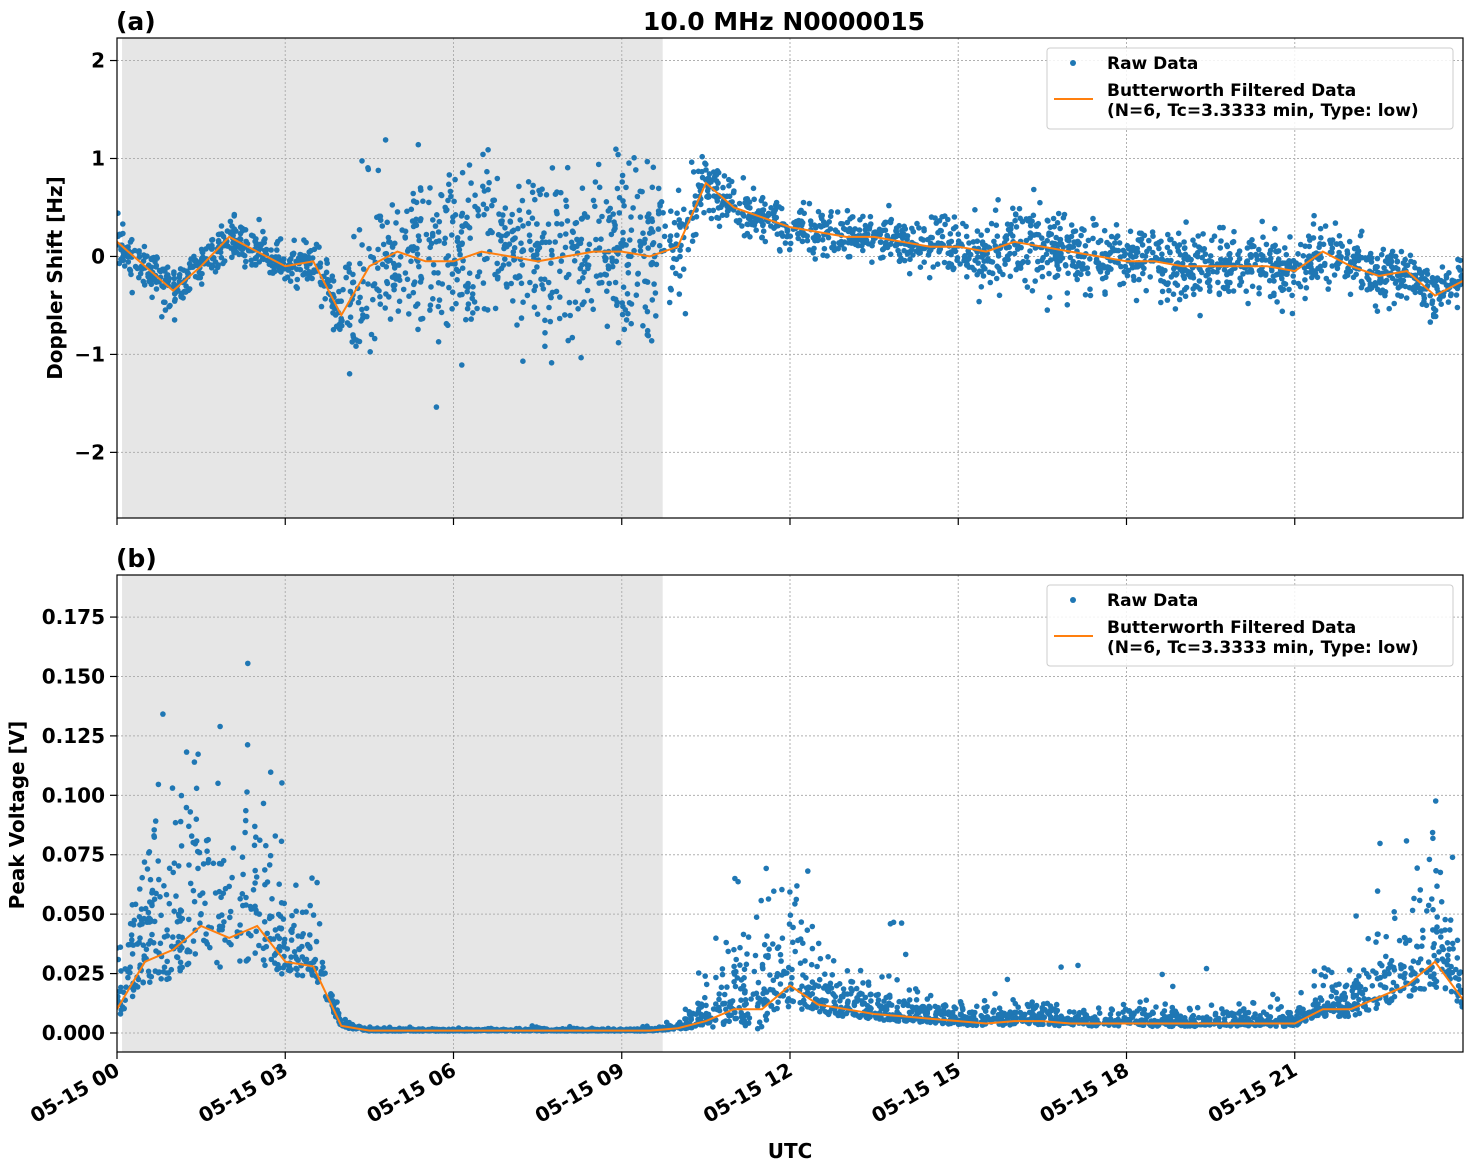 The height and width of the screenshot is (1172, 1472). Describe the element at coordinates (98, 256) in the screenshot. I see `y-tick-label: 0` at that location.